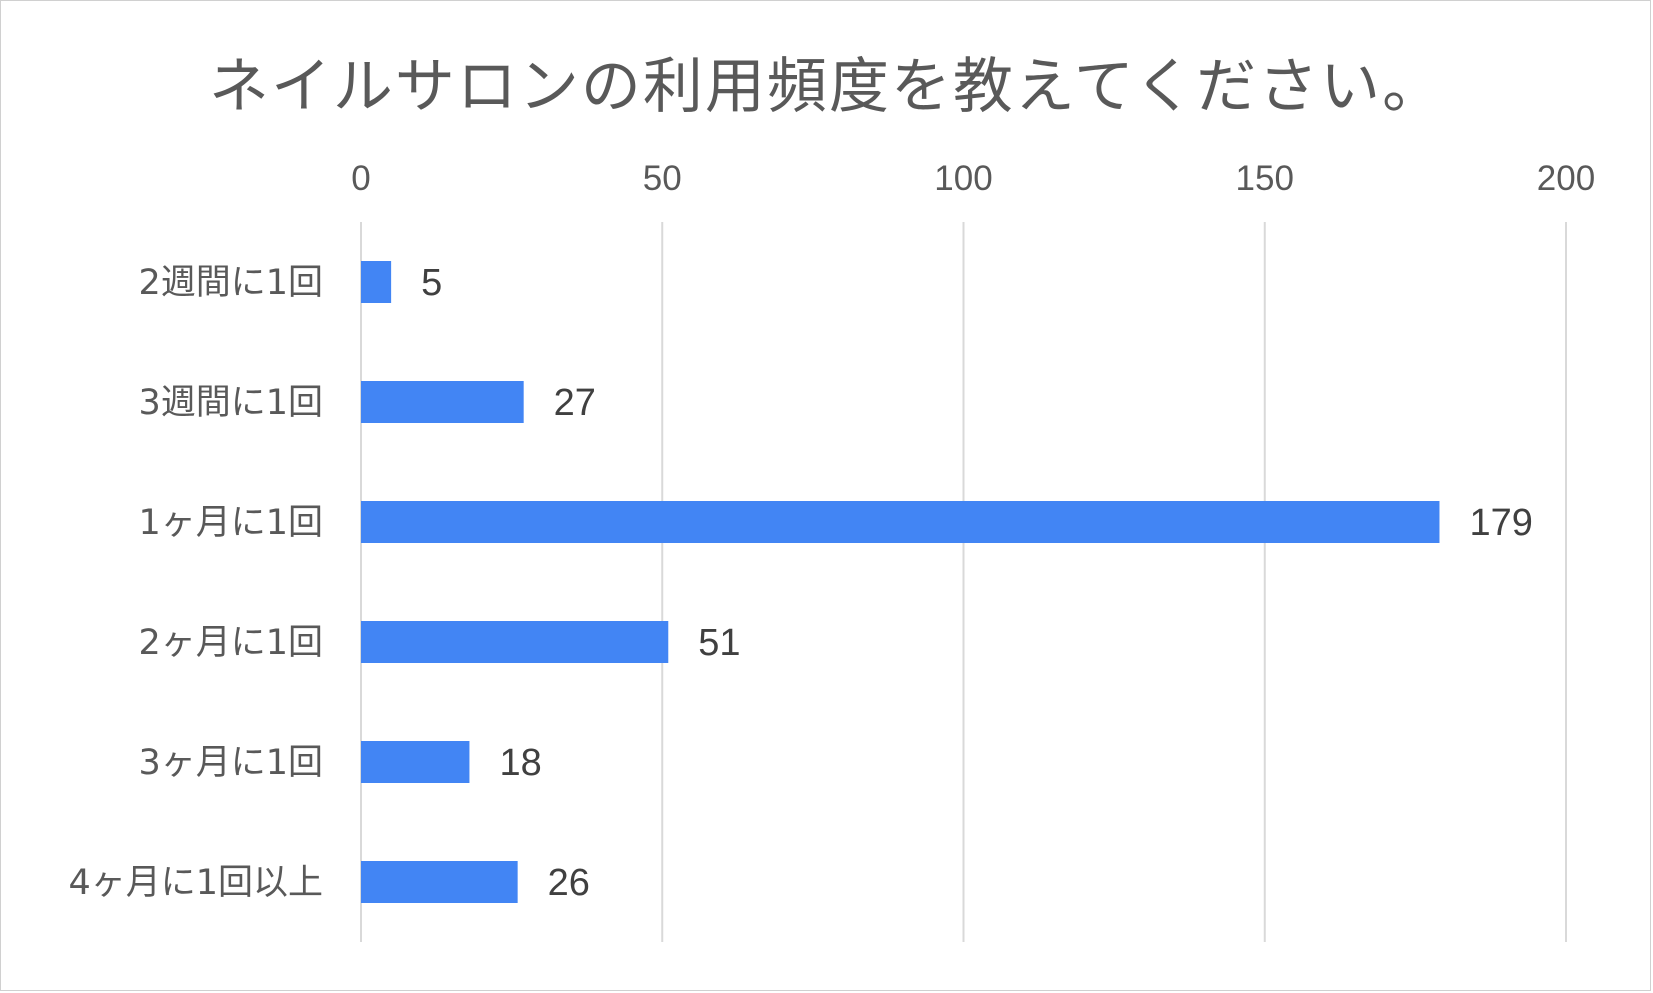  What do you see at coordinates (662, 178) in the screenshot?
I see `x-tick-label: 50` at bounding box center [662, 178].